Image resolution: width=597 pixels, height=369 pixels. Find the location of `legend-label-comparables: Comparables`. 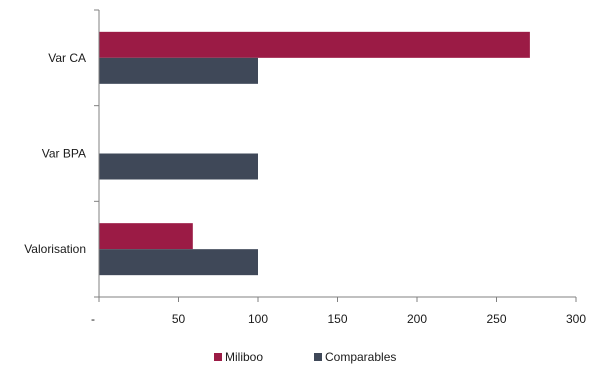

legend-label-comparables: Comparables is located at coordinates (361, 357).